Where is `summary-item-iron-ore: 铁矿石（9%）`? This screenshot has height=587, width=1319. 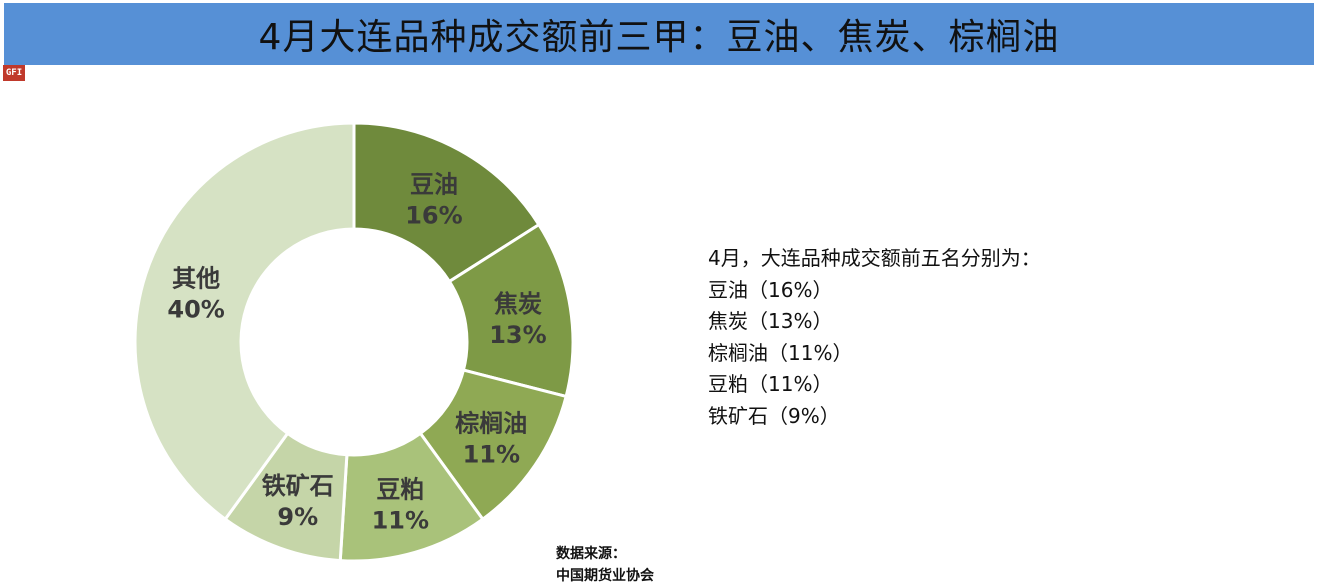 summary-item-iron-ore: 铁矿石（9%） is located at coordinates (774, 415).